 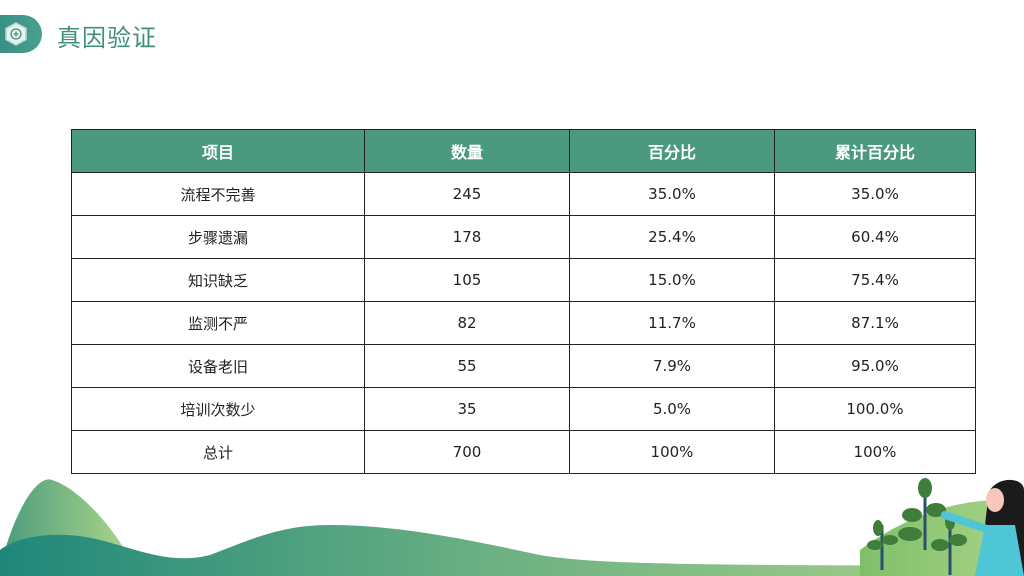 What do you see at coordinates (467, 280) in the screenshot?
I see `table-cell: 105` at bounding box center [467, 280].